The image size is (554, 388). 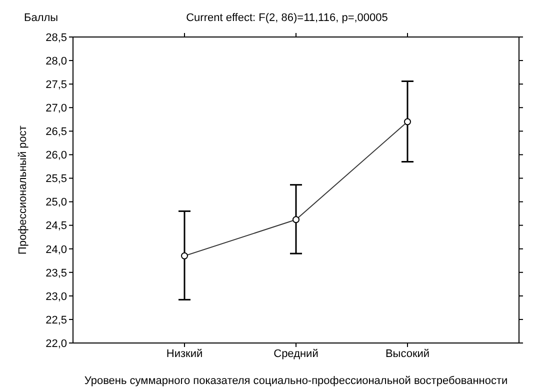 What do you see at coordinates (296, 381) in the screenshot?
I see `x-axis-title: Уровень суммарного показателя социально-профессиональной востребованности` at bounding box center [296, 381].